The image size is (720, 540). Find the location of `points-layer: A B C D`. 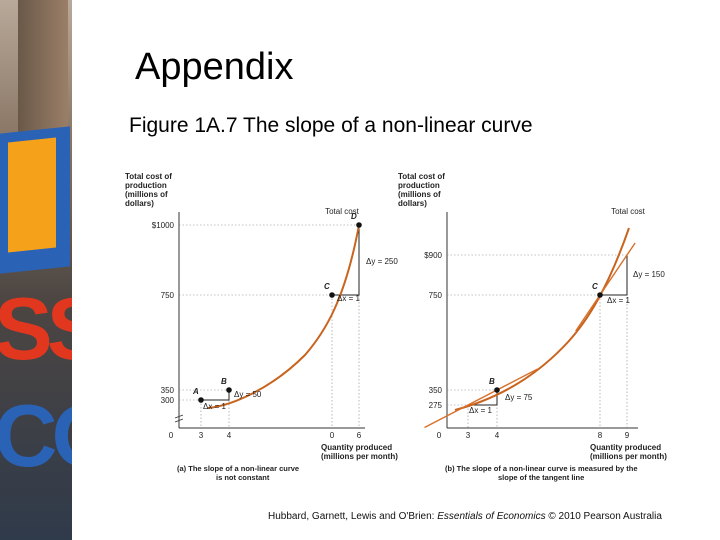

points-layer: A B C D is located at coordinates (277, 307).